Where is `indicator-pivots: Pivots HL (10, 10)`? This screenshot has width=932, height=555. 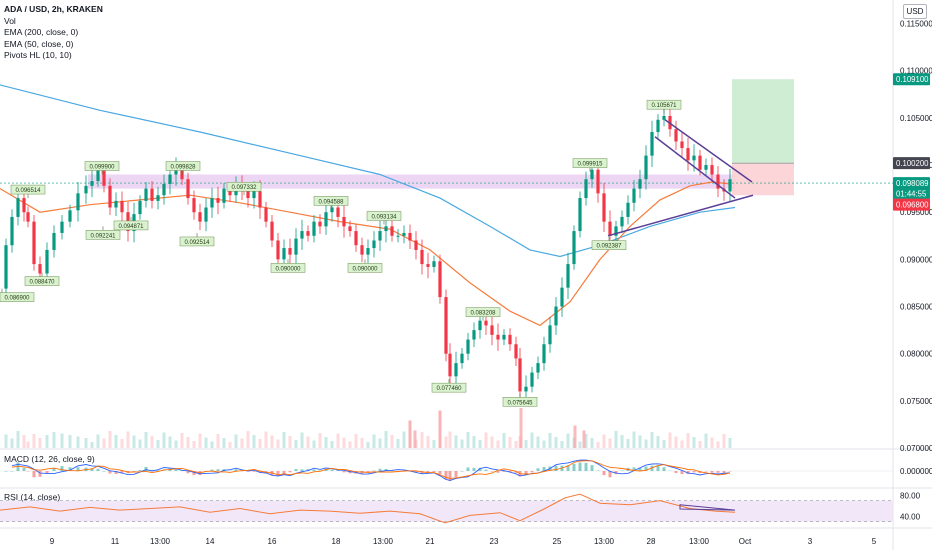
indicator-pivots: Pivots HL (10, 10) is located at coordinates (53, 56).